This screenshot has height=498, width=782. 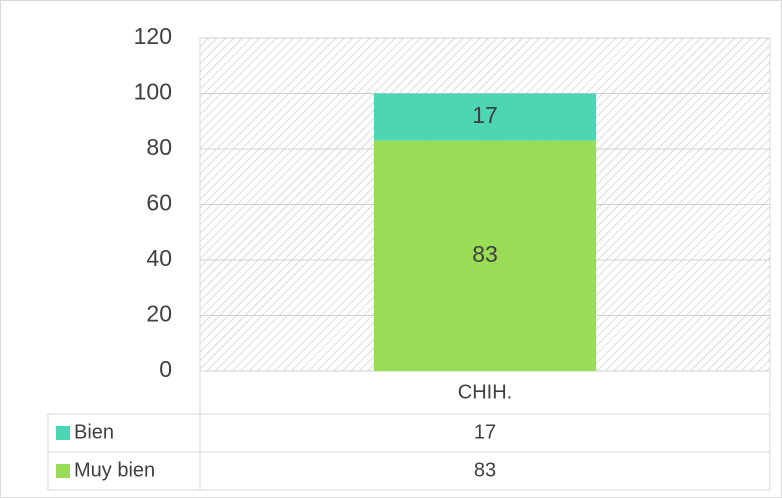 What do you see at coordinates (153, 92) in the screenshot?
I see `y-tick-label: 100` at bounding box center [153, 92].